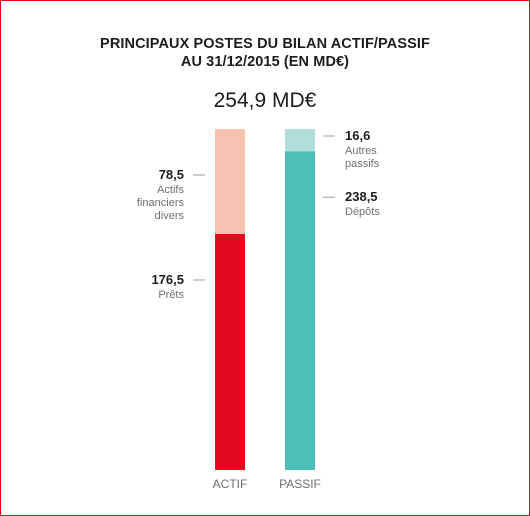 This screenshot has width=530, height=516. Describe the element at coordinates (265, 100) in the screenshot. I see `total-value: 254,9 MD€` at that location.